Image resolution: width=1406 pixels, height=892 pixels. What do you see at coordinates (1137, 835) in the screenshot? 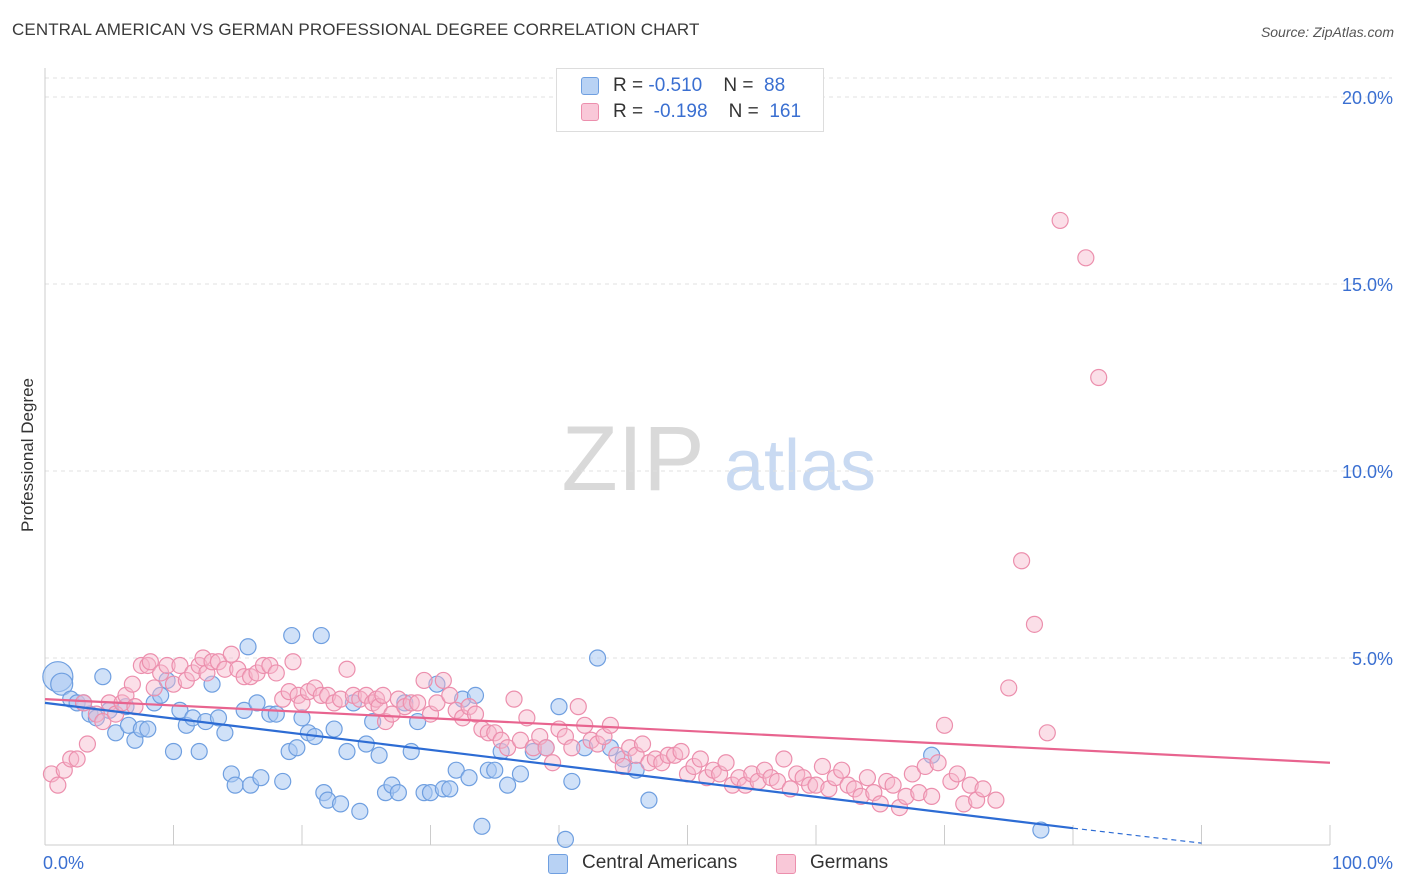
I see `trend-extension-central-americans` at bounding box center [1137, 835].